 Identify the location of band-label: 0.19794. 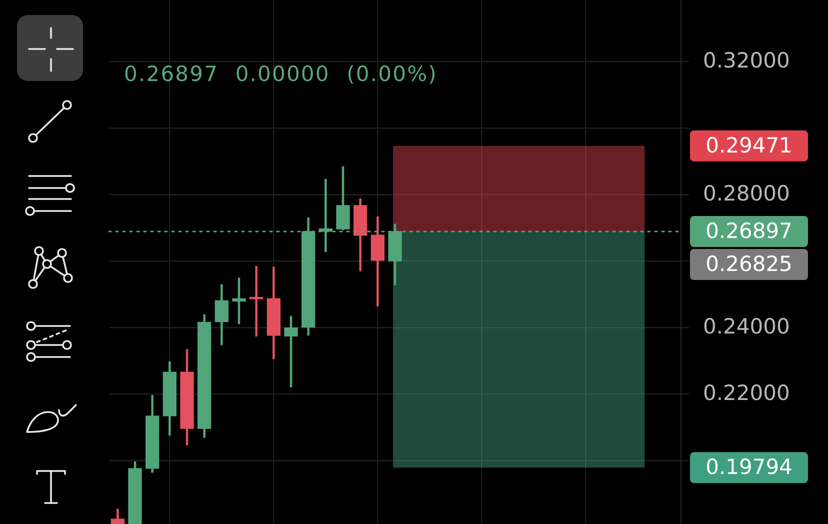
(749, 467).